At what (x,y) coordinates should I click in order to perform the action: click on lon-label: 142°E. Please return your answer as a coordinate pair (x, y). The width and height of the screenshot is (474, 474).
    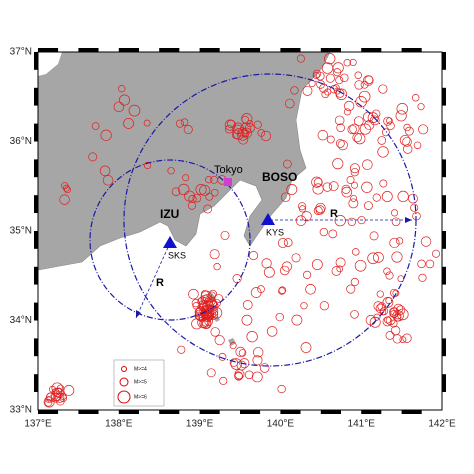
    Looking at the image, I should click on (442, 424).